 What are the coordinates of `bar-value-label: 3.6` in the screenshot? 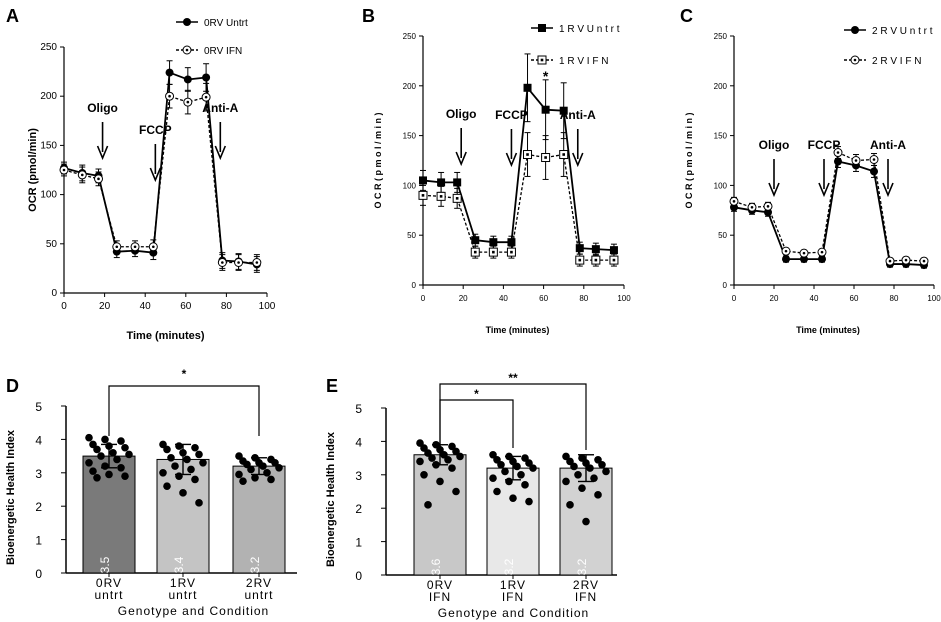 It's located at (436, 566).